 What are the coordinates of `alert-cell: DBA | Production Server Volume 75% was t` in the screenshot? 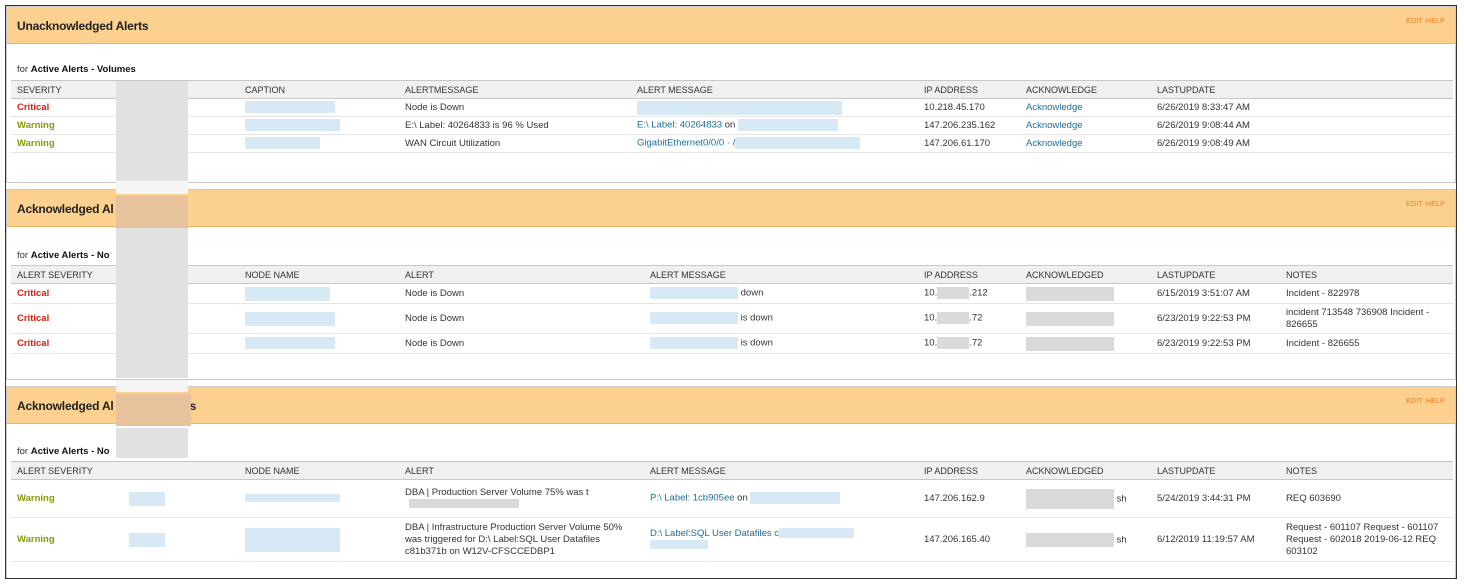 It's located at (521, 498).